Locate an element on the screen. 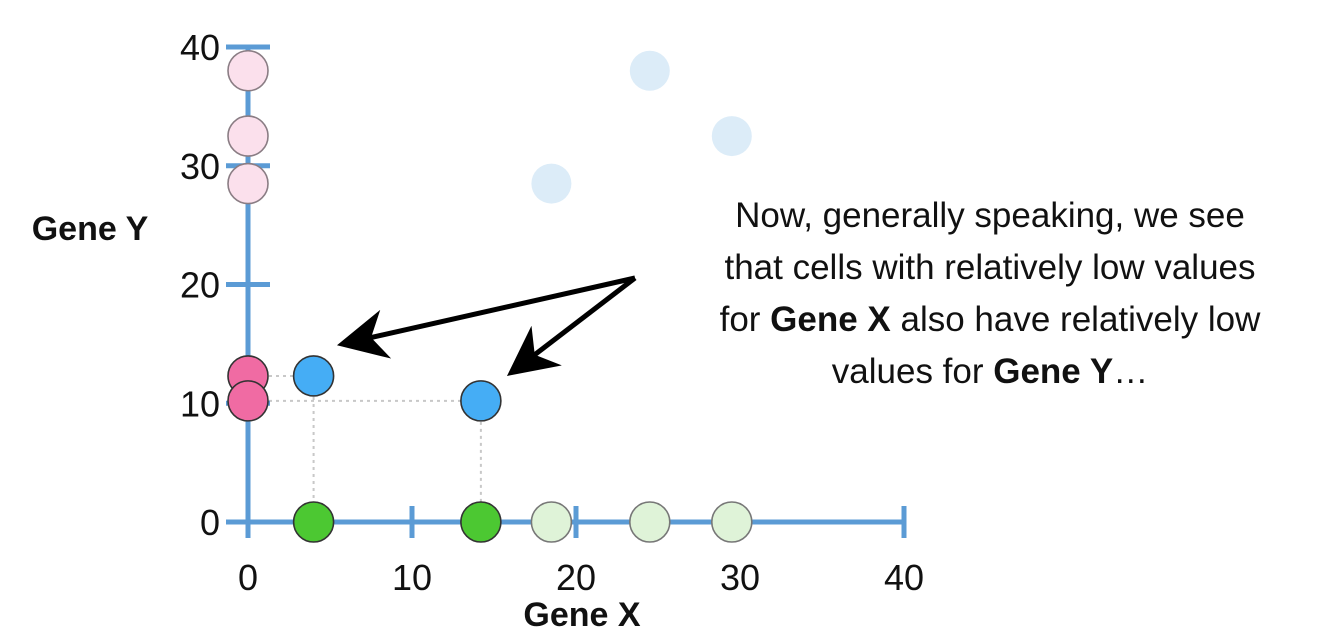 This screenshot has height=642, width=1328. y-tick-label: 20 is located at coordinates (200, 285).